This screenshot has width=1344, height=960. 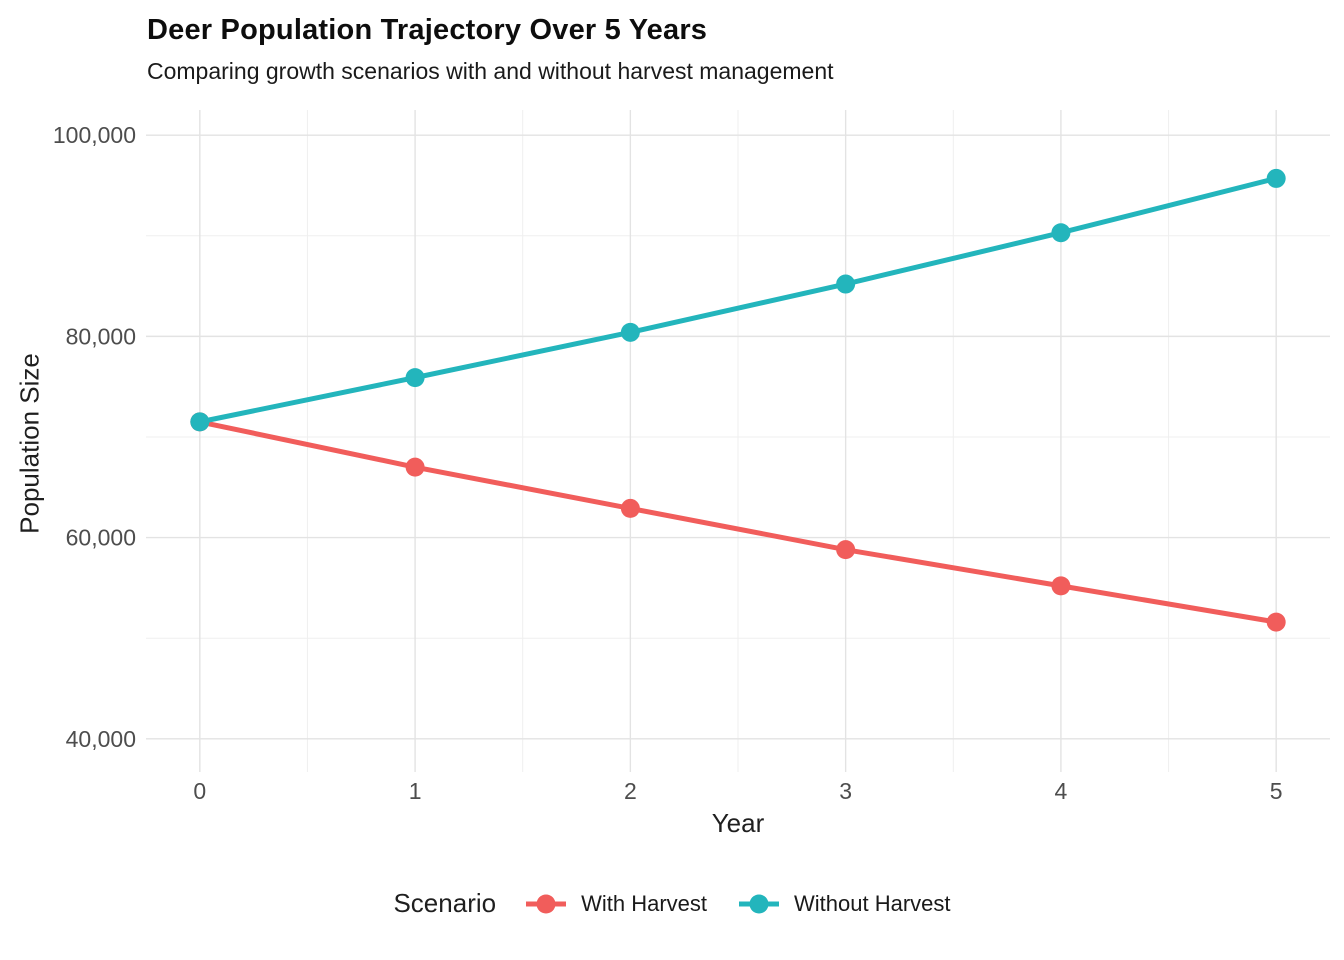 I want to click on x-tick-label: 4, so click(x=1061, y=791).